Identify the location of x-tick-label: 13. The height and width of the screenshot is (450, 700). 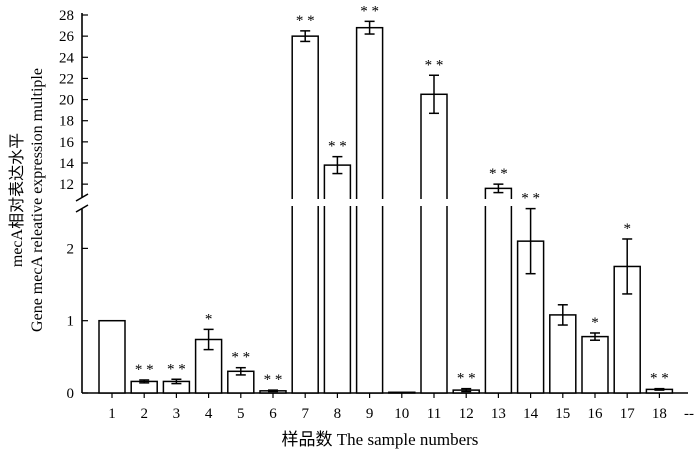
(498, 414).